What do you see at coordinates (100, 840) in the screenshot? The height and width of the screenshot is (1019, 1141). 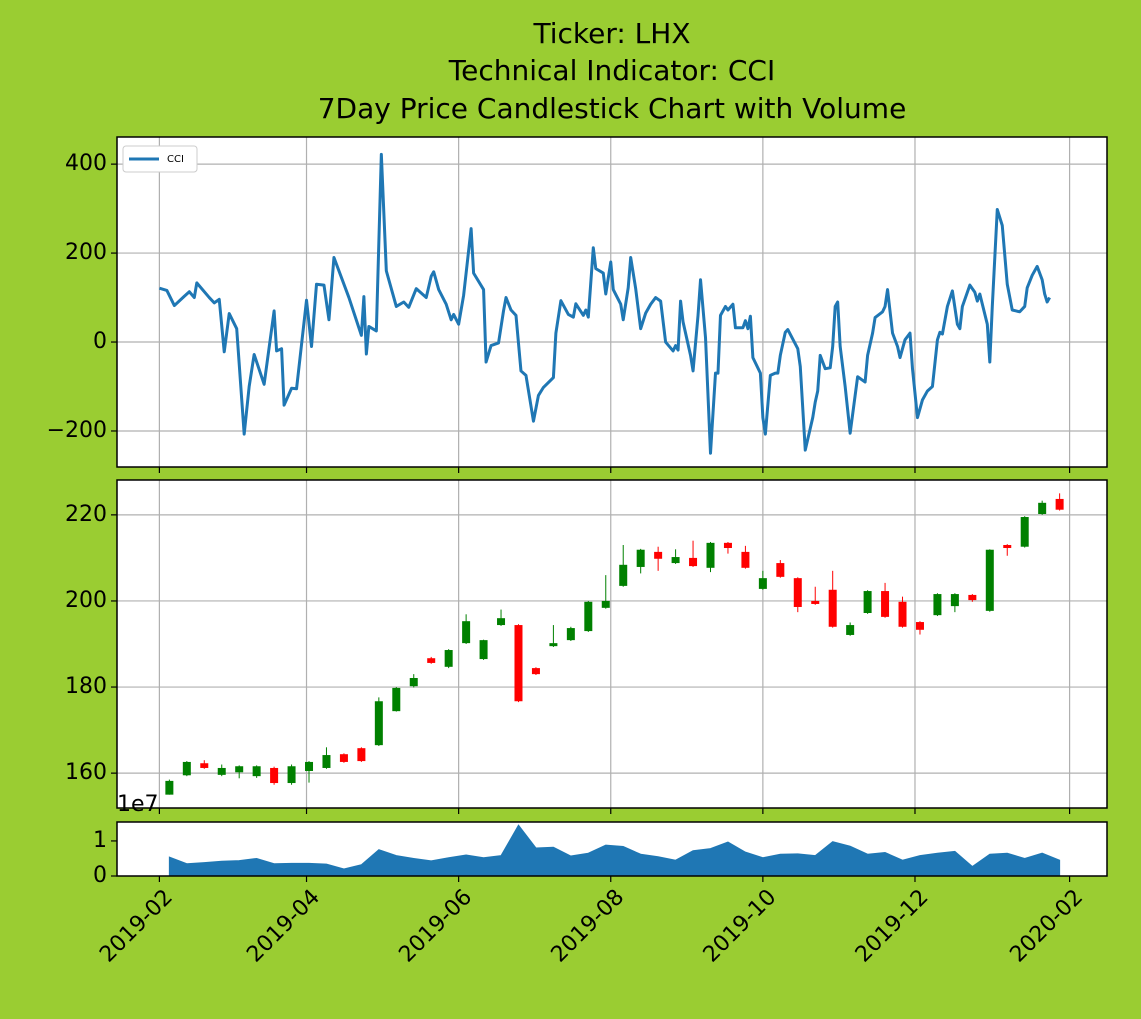 I see `y-tick-label: 1` at bounding box center [100, 840].